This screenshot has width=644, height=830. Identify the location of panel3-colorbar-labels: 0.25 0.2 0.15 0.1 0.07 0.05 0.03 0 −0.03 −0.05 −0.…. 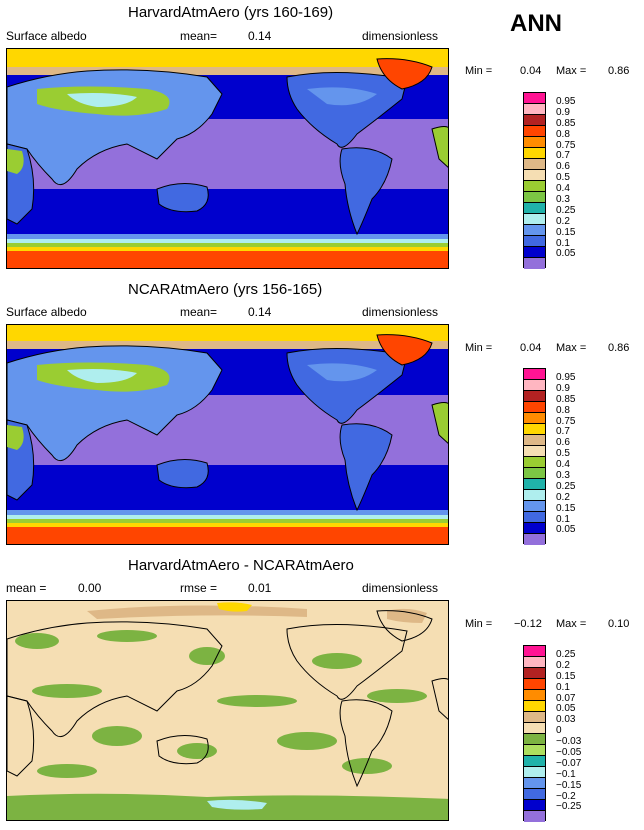
(568, 730).